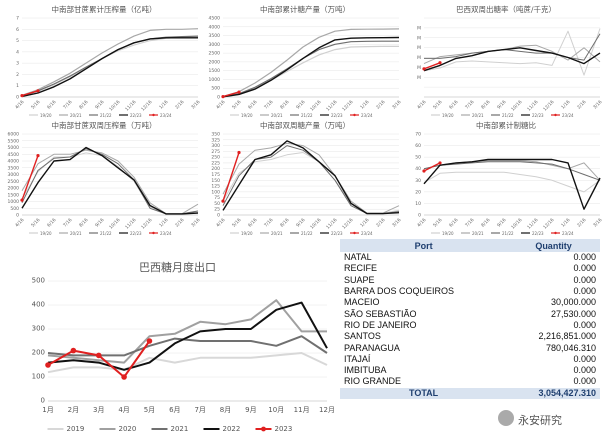 The height and width of the screenshot is (444, 607). Describe the element at coordinates (38, 305) in the screenshot. I see `y-tick-label: 400` at that location.